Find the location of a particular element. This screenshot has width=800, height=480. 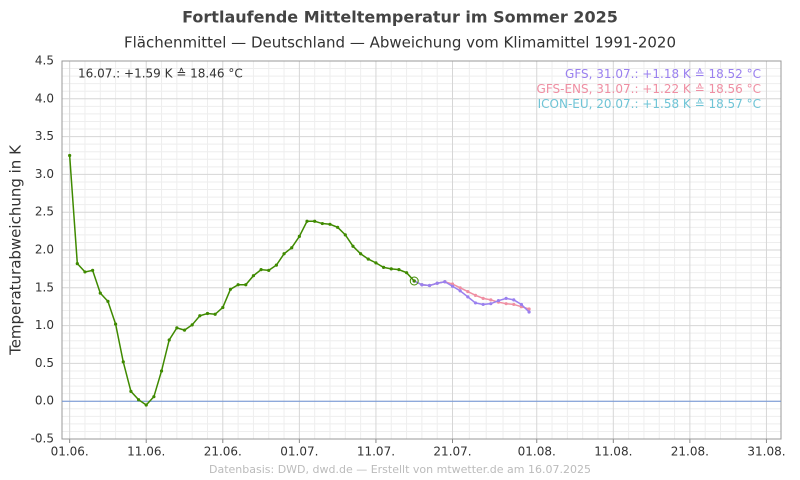

y-tick-label: 4.5 is located at coordinates (44, 61).